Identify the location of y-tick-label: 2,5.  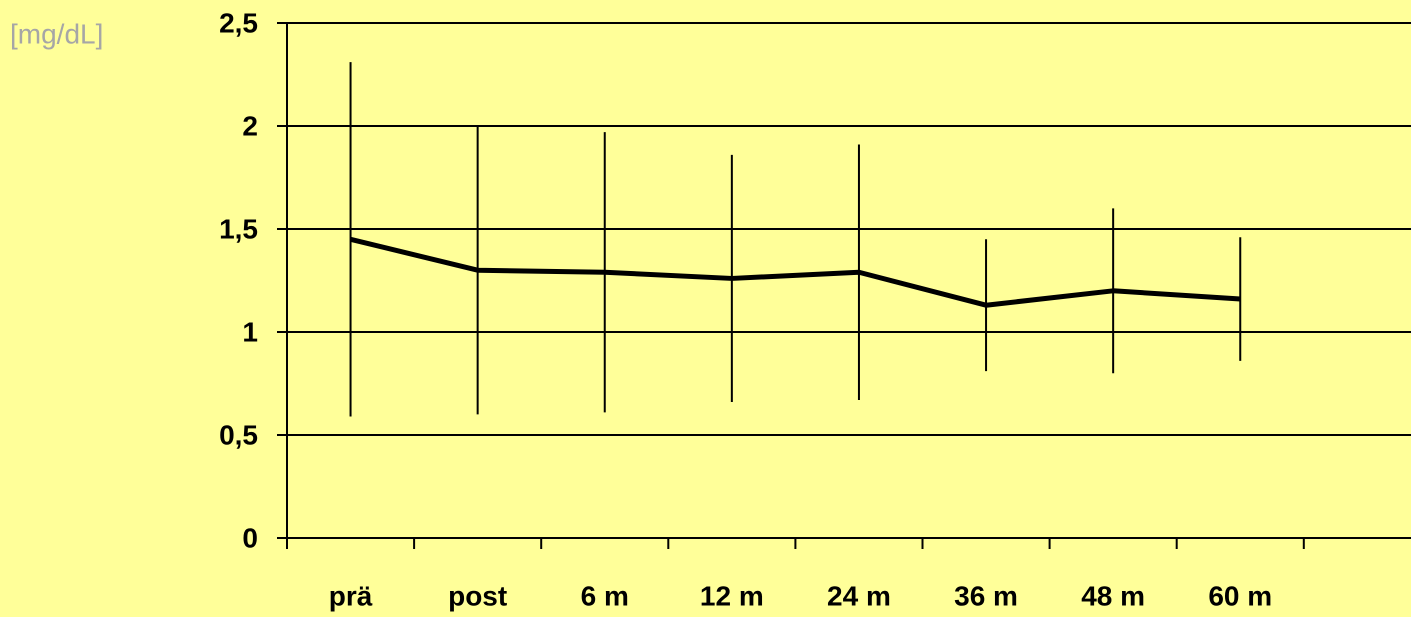
(238, 22).